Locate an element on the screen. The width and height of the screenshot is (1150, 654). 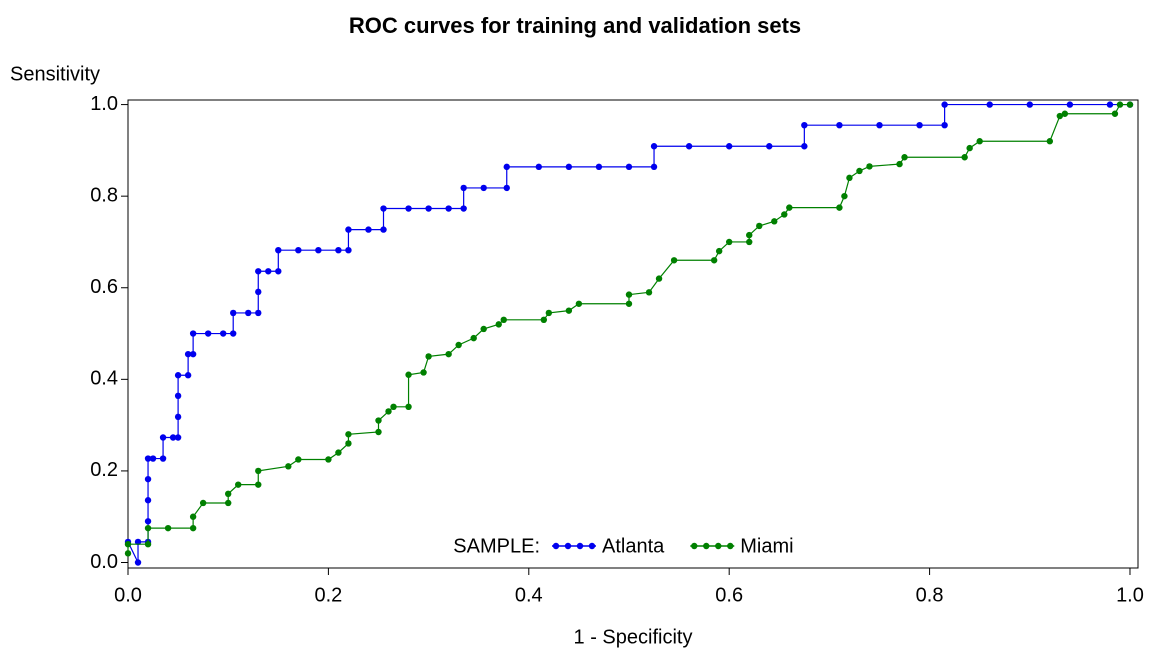
legend-label: Miami is located at coordinates (766, 546).